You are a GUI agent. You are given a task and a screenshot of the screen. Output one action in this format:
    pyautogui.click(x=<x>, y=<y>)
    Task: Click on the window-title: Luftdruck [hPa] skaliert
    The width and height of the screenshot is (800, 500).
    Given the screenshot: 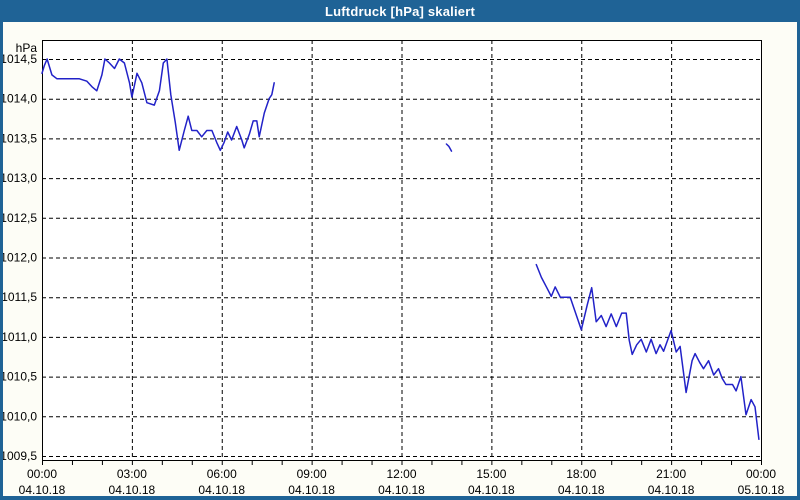 What is the action you would take?
    pyautogui.click(x=400, y=11)
    